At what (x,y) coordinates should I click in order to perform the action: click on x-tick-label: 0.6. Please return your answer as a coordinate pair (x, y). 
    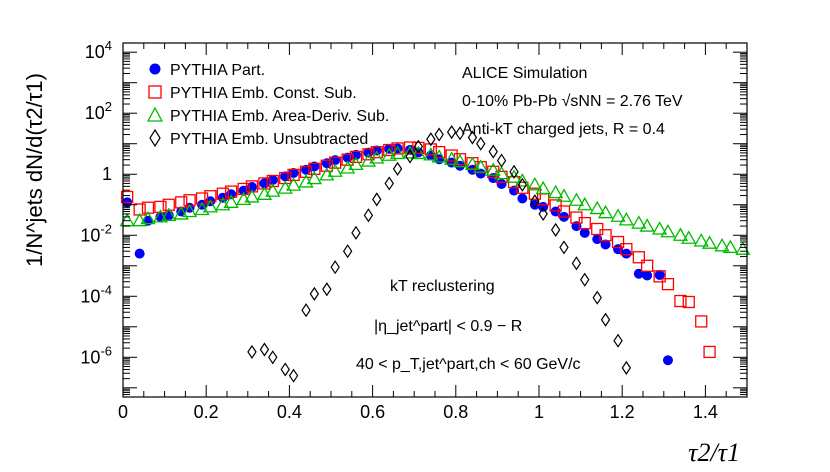
    Looking at the image, I should click on (372, 412).